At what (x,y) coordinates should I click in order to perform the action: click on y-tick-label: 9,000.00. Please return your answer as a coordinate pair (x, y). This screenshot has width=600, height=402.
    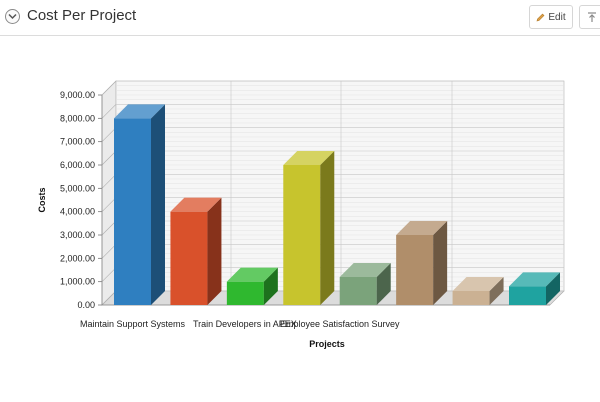
    Looking at the image, I should click on (77, 95).